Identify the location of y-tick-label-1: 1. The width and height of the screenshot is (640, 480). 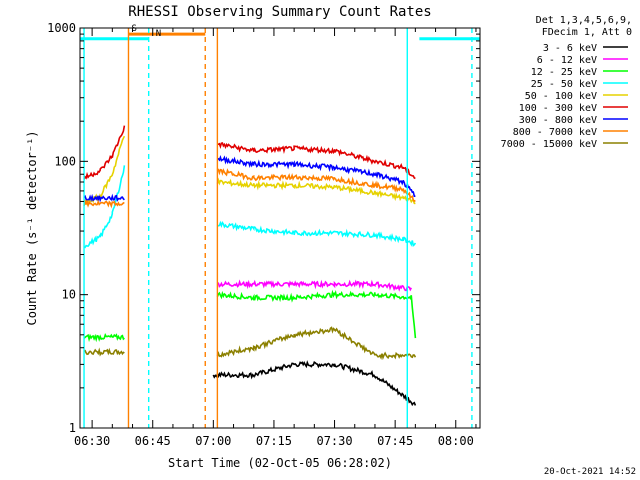
(72, 428).